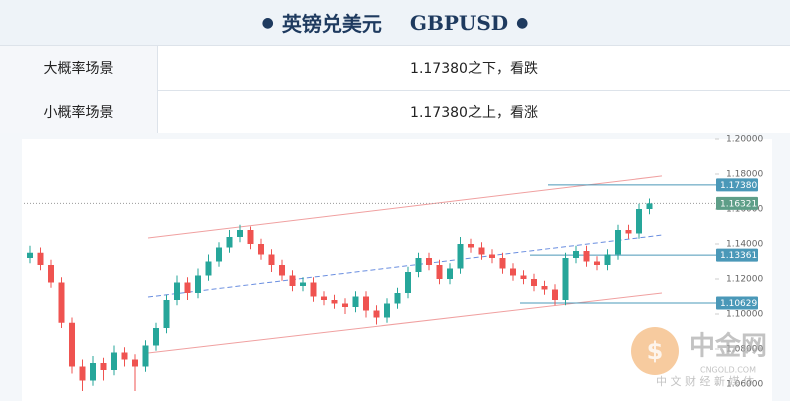  Describe the element at coordinates (744, 245) in the screenshot. I see `y-tick-label: 1.14000` at that location.